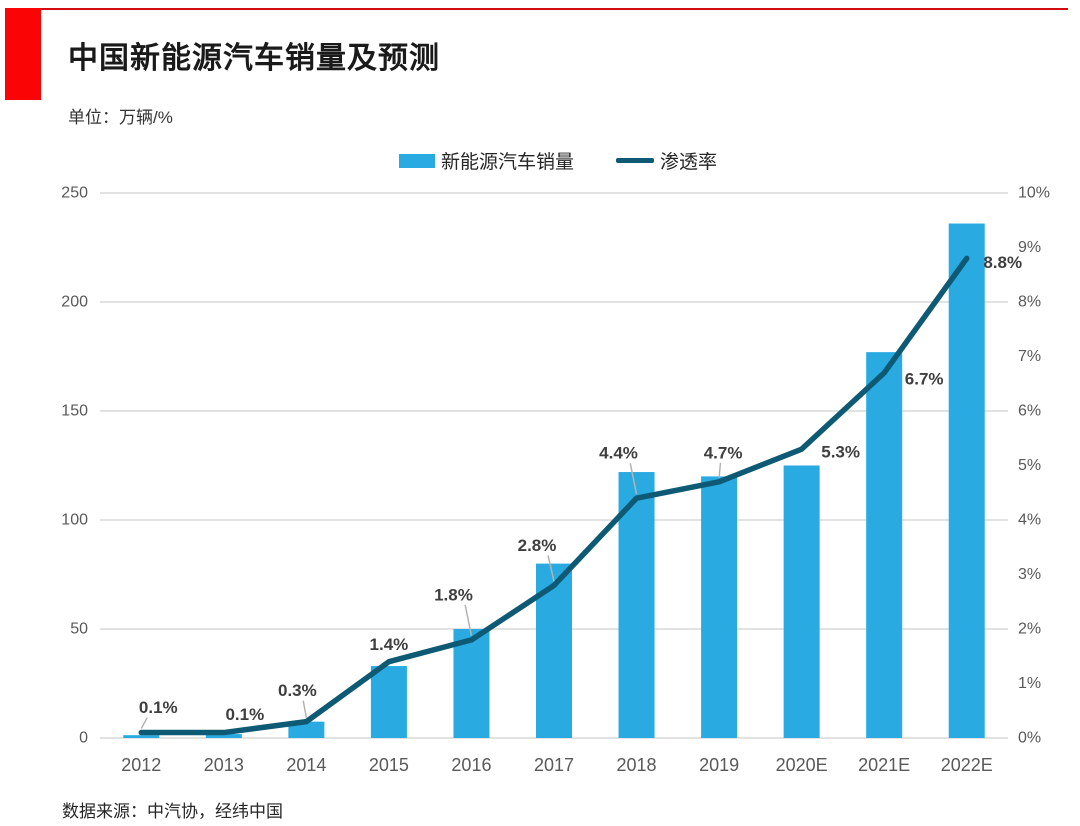 The height and width of the screenshot is (826, 1080). What do you see at coordinates (416, 160) in the screenshot?
I see `bar-series-swatch` at bounding box center [416, 160].